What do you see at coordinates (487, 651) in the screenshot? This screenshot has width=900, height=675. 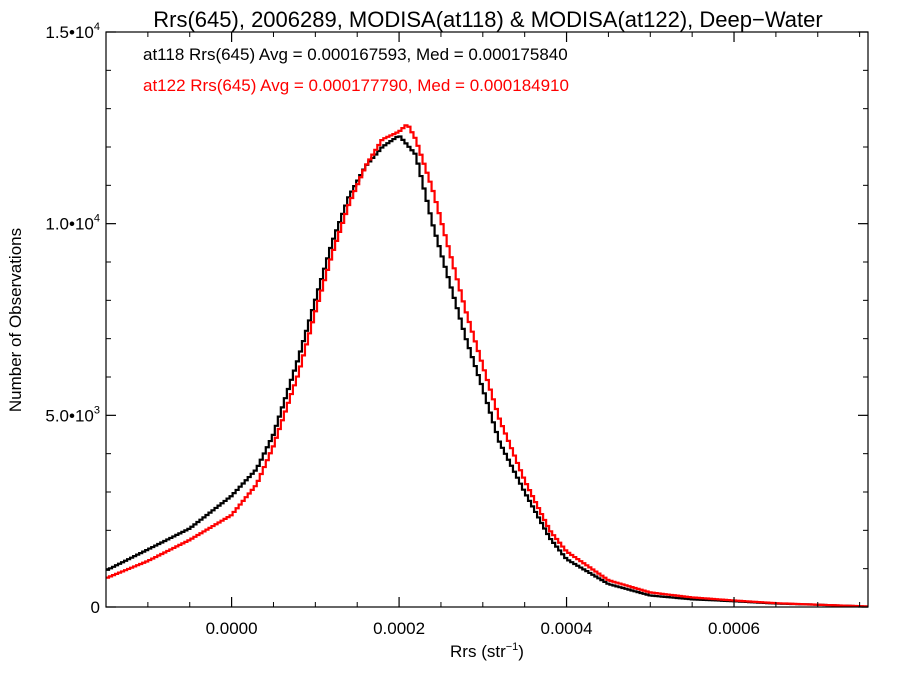 I see `x-axis-label: Rrs (str−1)` at bounding box center [487, 651].